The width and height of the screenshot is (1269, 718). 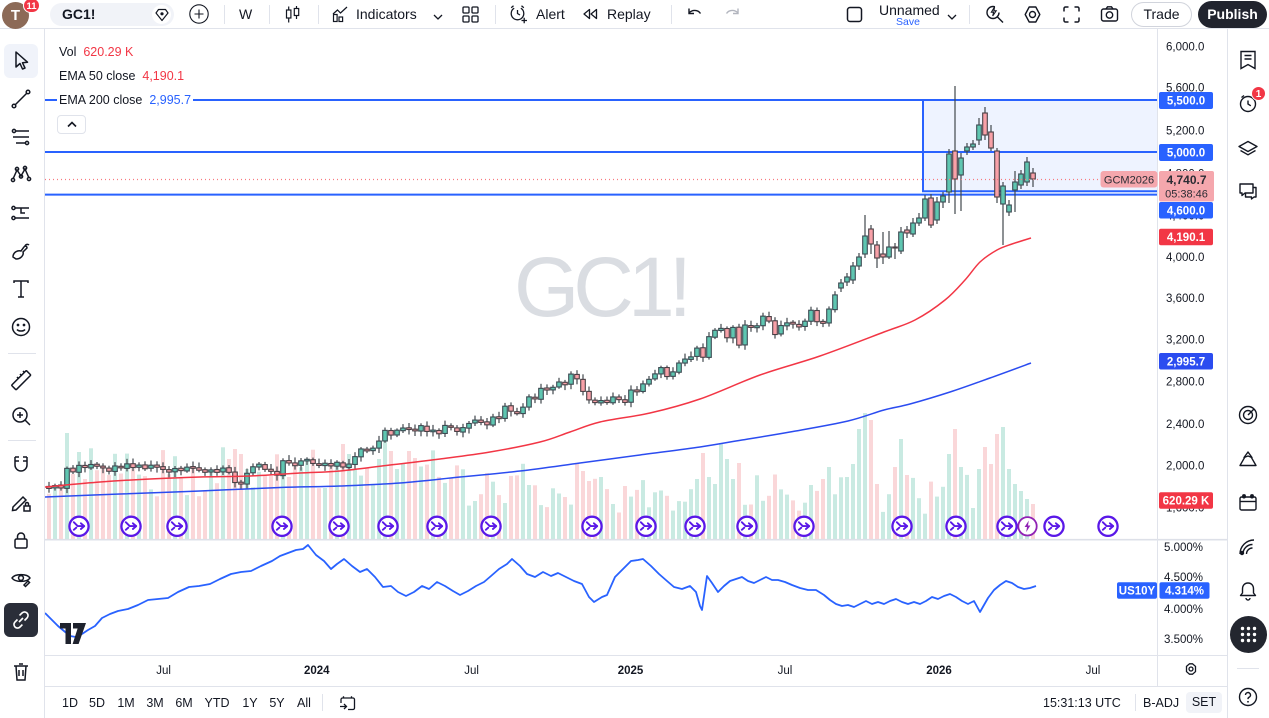 What do you see at coordinates (1185, 466) in the screenshot?
I see `svg-text: 2,000.0` at bounding box center [1185, 466].